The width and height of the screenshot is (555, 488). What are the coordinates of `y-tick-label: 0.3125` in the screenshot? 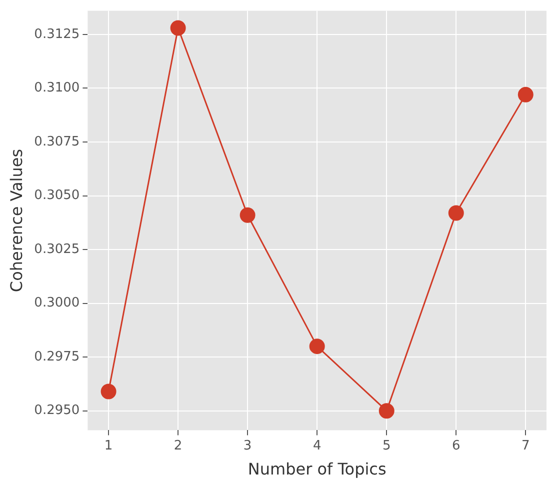 It's located at (57, 34).